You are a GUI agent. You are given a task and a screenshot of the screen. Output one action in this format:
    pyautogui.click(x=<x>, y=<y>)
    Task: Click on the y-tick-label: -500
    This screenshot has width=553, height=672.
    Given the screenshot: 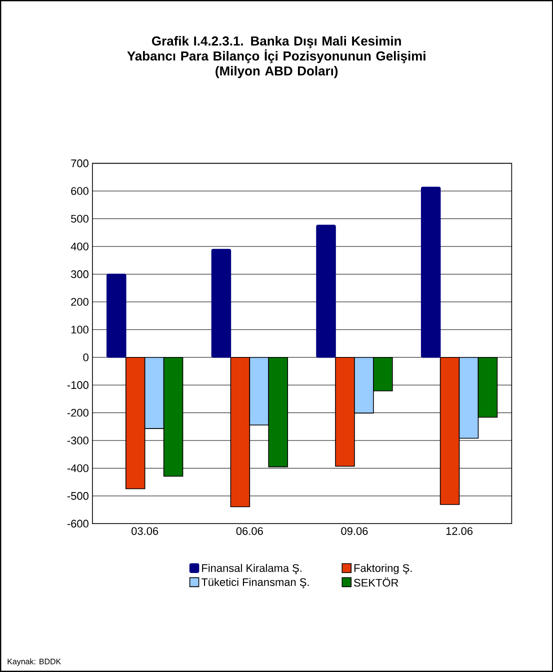 What is the action you would take?
    pyautogui.click(x=77, y=496)
    